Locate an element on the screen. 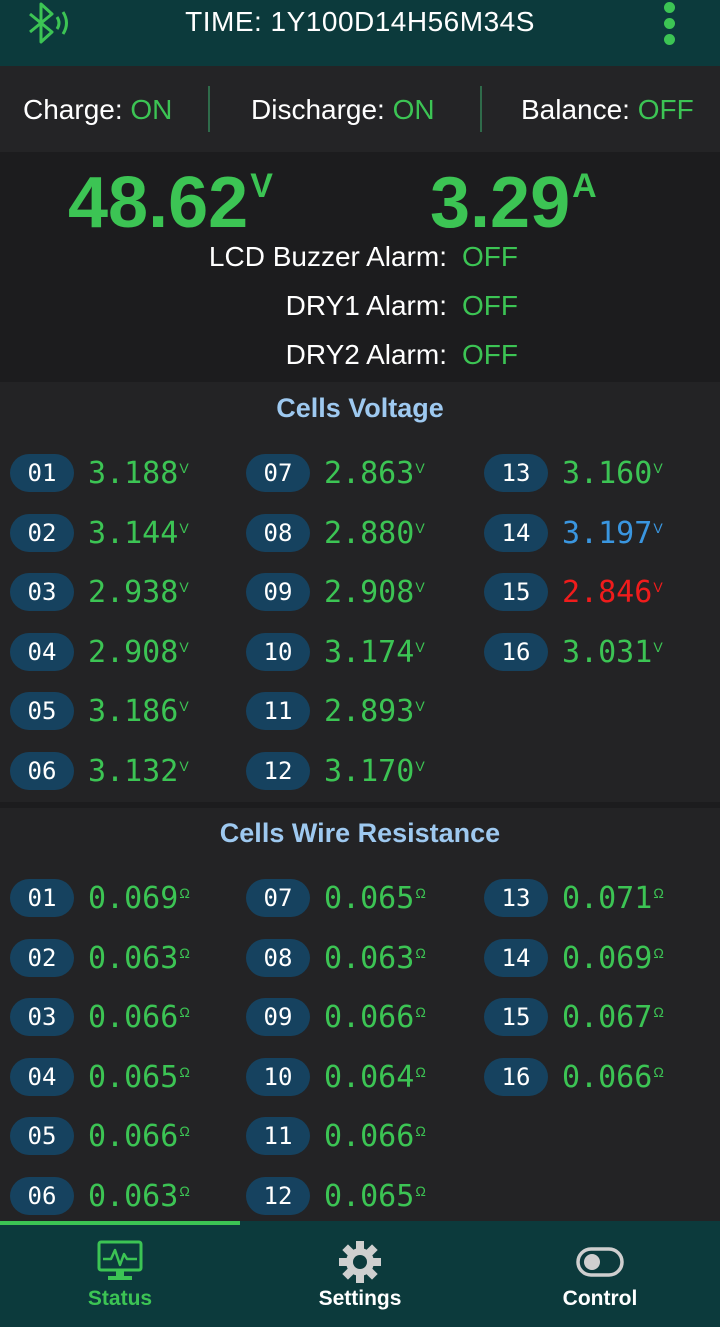 This screenshot has height=1327, width=720. cell-value: 2.938V is located at coordinates (138, 593).